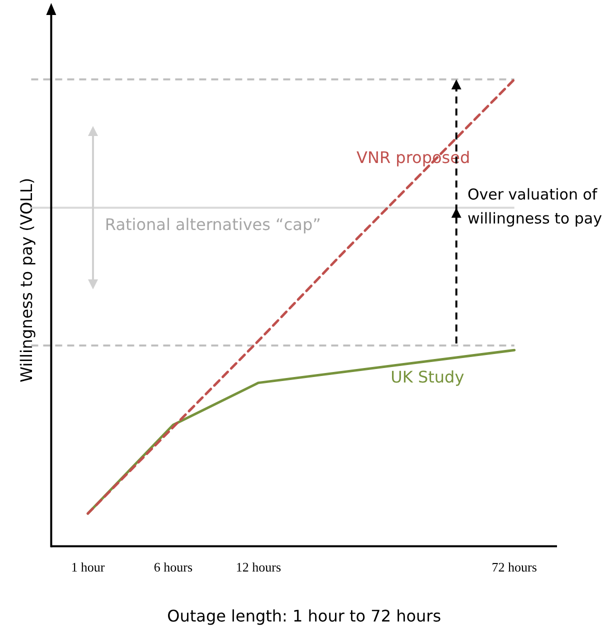  What do you see at coordinates (173, 566) in the screenshot?
I see `x-tick-label: 6 hours` at bounding box center [173, 566].